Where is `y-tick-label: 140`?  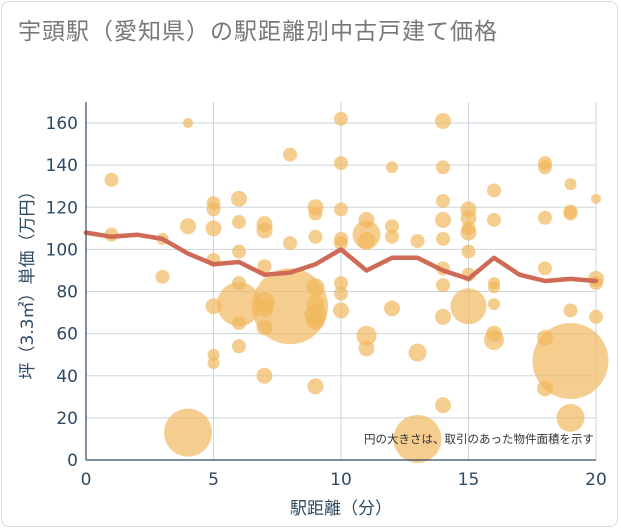 y-tick-label: 140 is located at coordinates (62, 166).